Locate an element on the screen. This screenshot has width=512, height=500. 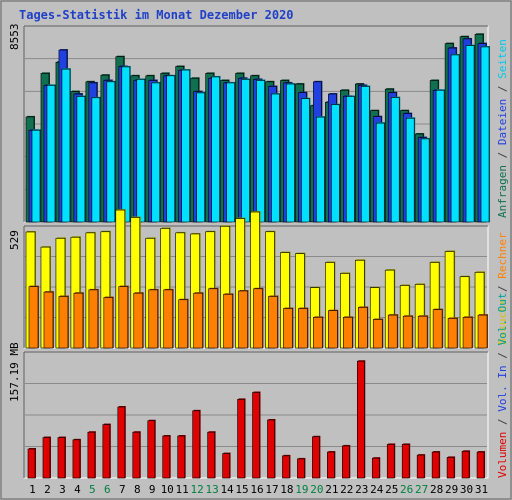
legend-top-panel: Anfragen / Dateien / Seiten is located at coordinates (502, 128).